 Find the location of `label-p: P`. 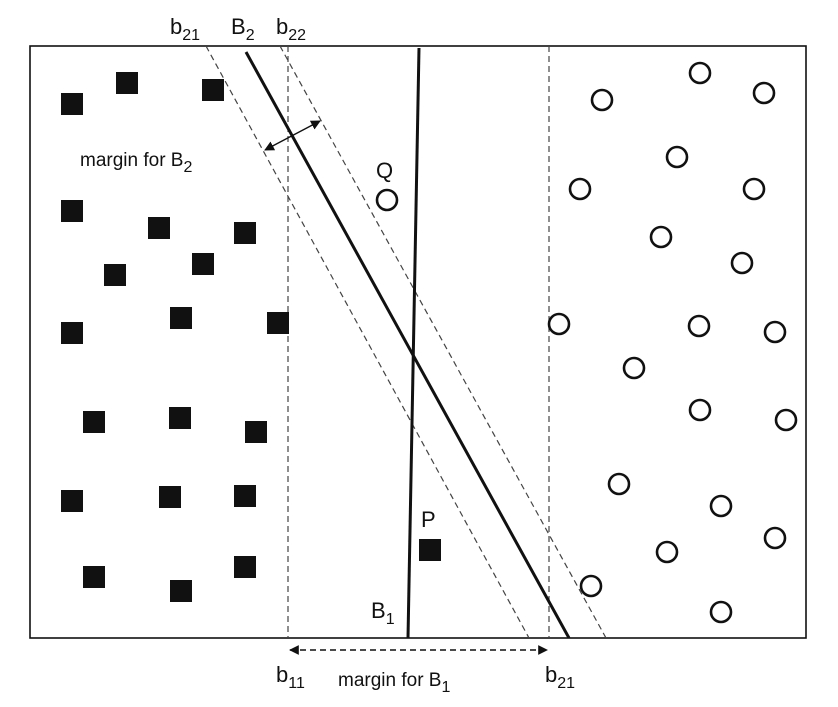

label-p: P is located at coordinates (428, 519).